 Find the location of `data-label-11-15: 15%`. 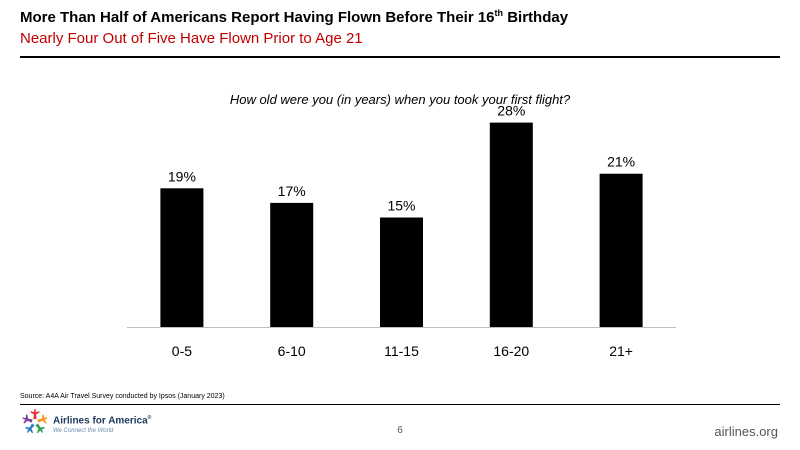

data-label-11-15: 15% is located at coordinates (401, 206).